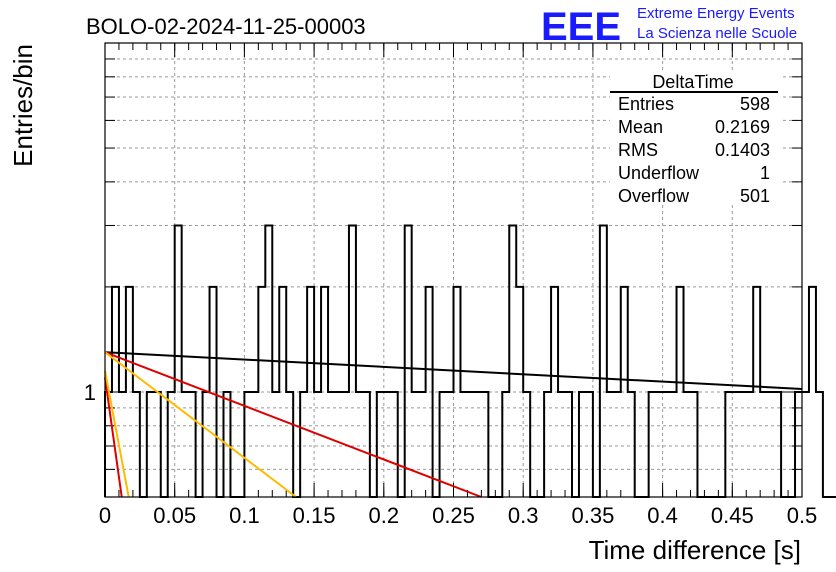  What do you see at coordinates (646, 104) in the screenshot?
I see `stats-row-label: Entries` at bounding box center [646, 104].